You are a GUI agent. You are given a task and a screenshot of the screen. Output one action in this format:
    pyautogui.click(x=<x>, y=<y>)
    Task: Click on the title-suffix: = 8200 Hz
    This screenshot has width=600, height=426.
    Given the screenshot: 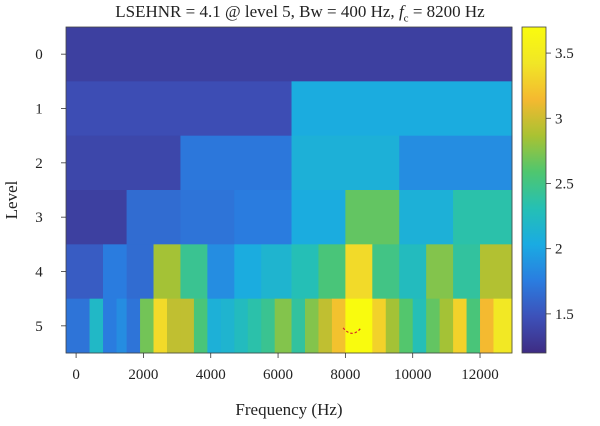 What is the action you would take?
    pyautogui.click(x=446, y=11)
    